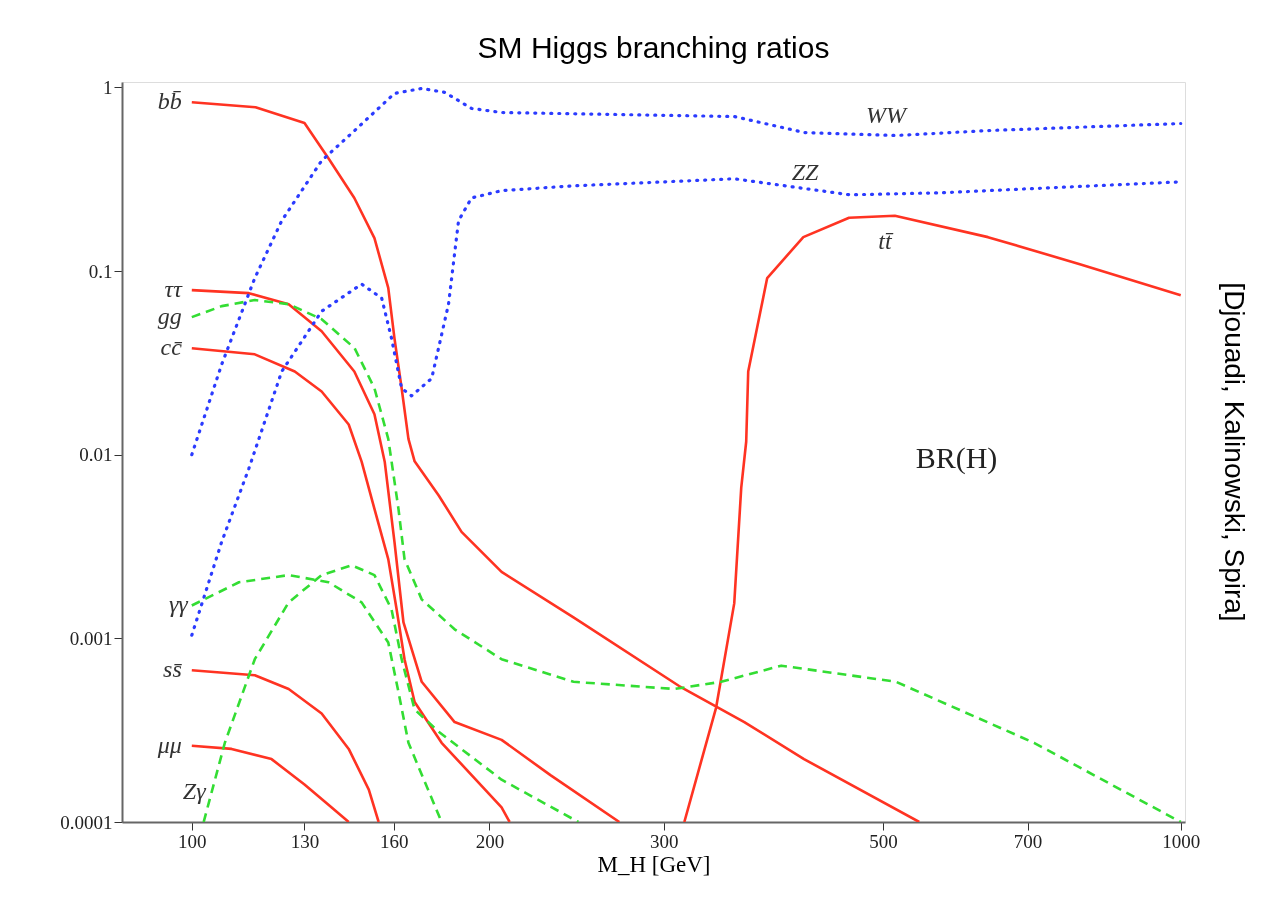  What do you see at coordinates (1234, 452) in the screenshot?
I see `text: [Djouadi, Kalinowski, Spira]` at bounding box center [1234, 452].